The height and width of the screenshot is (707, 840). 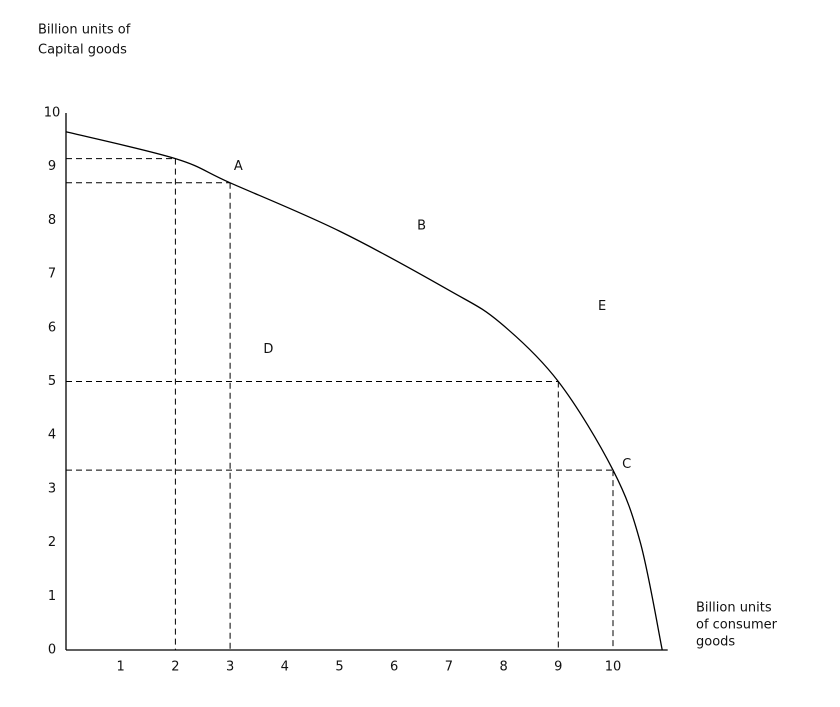 I want to click on point-label: D, so click(x=268, y=349).